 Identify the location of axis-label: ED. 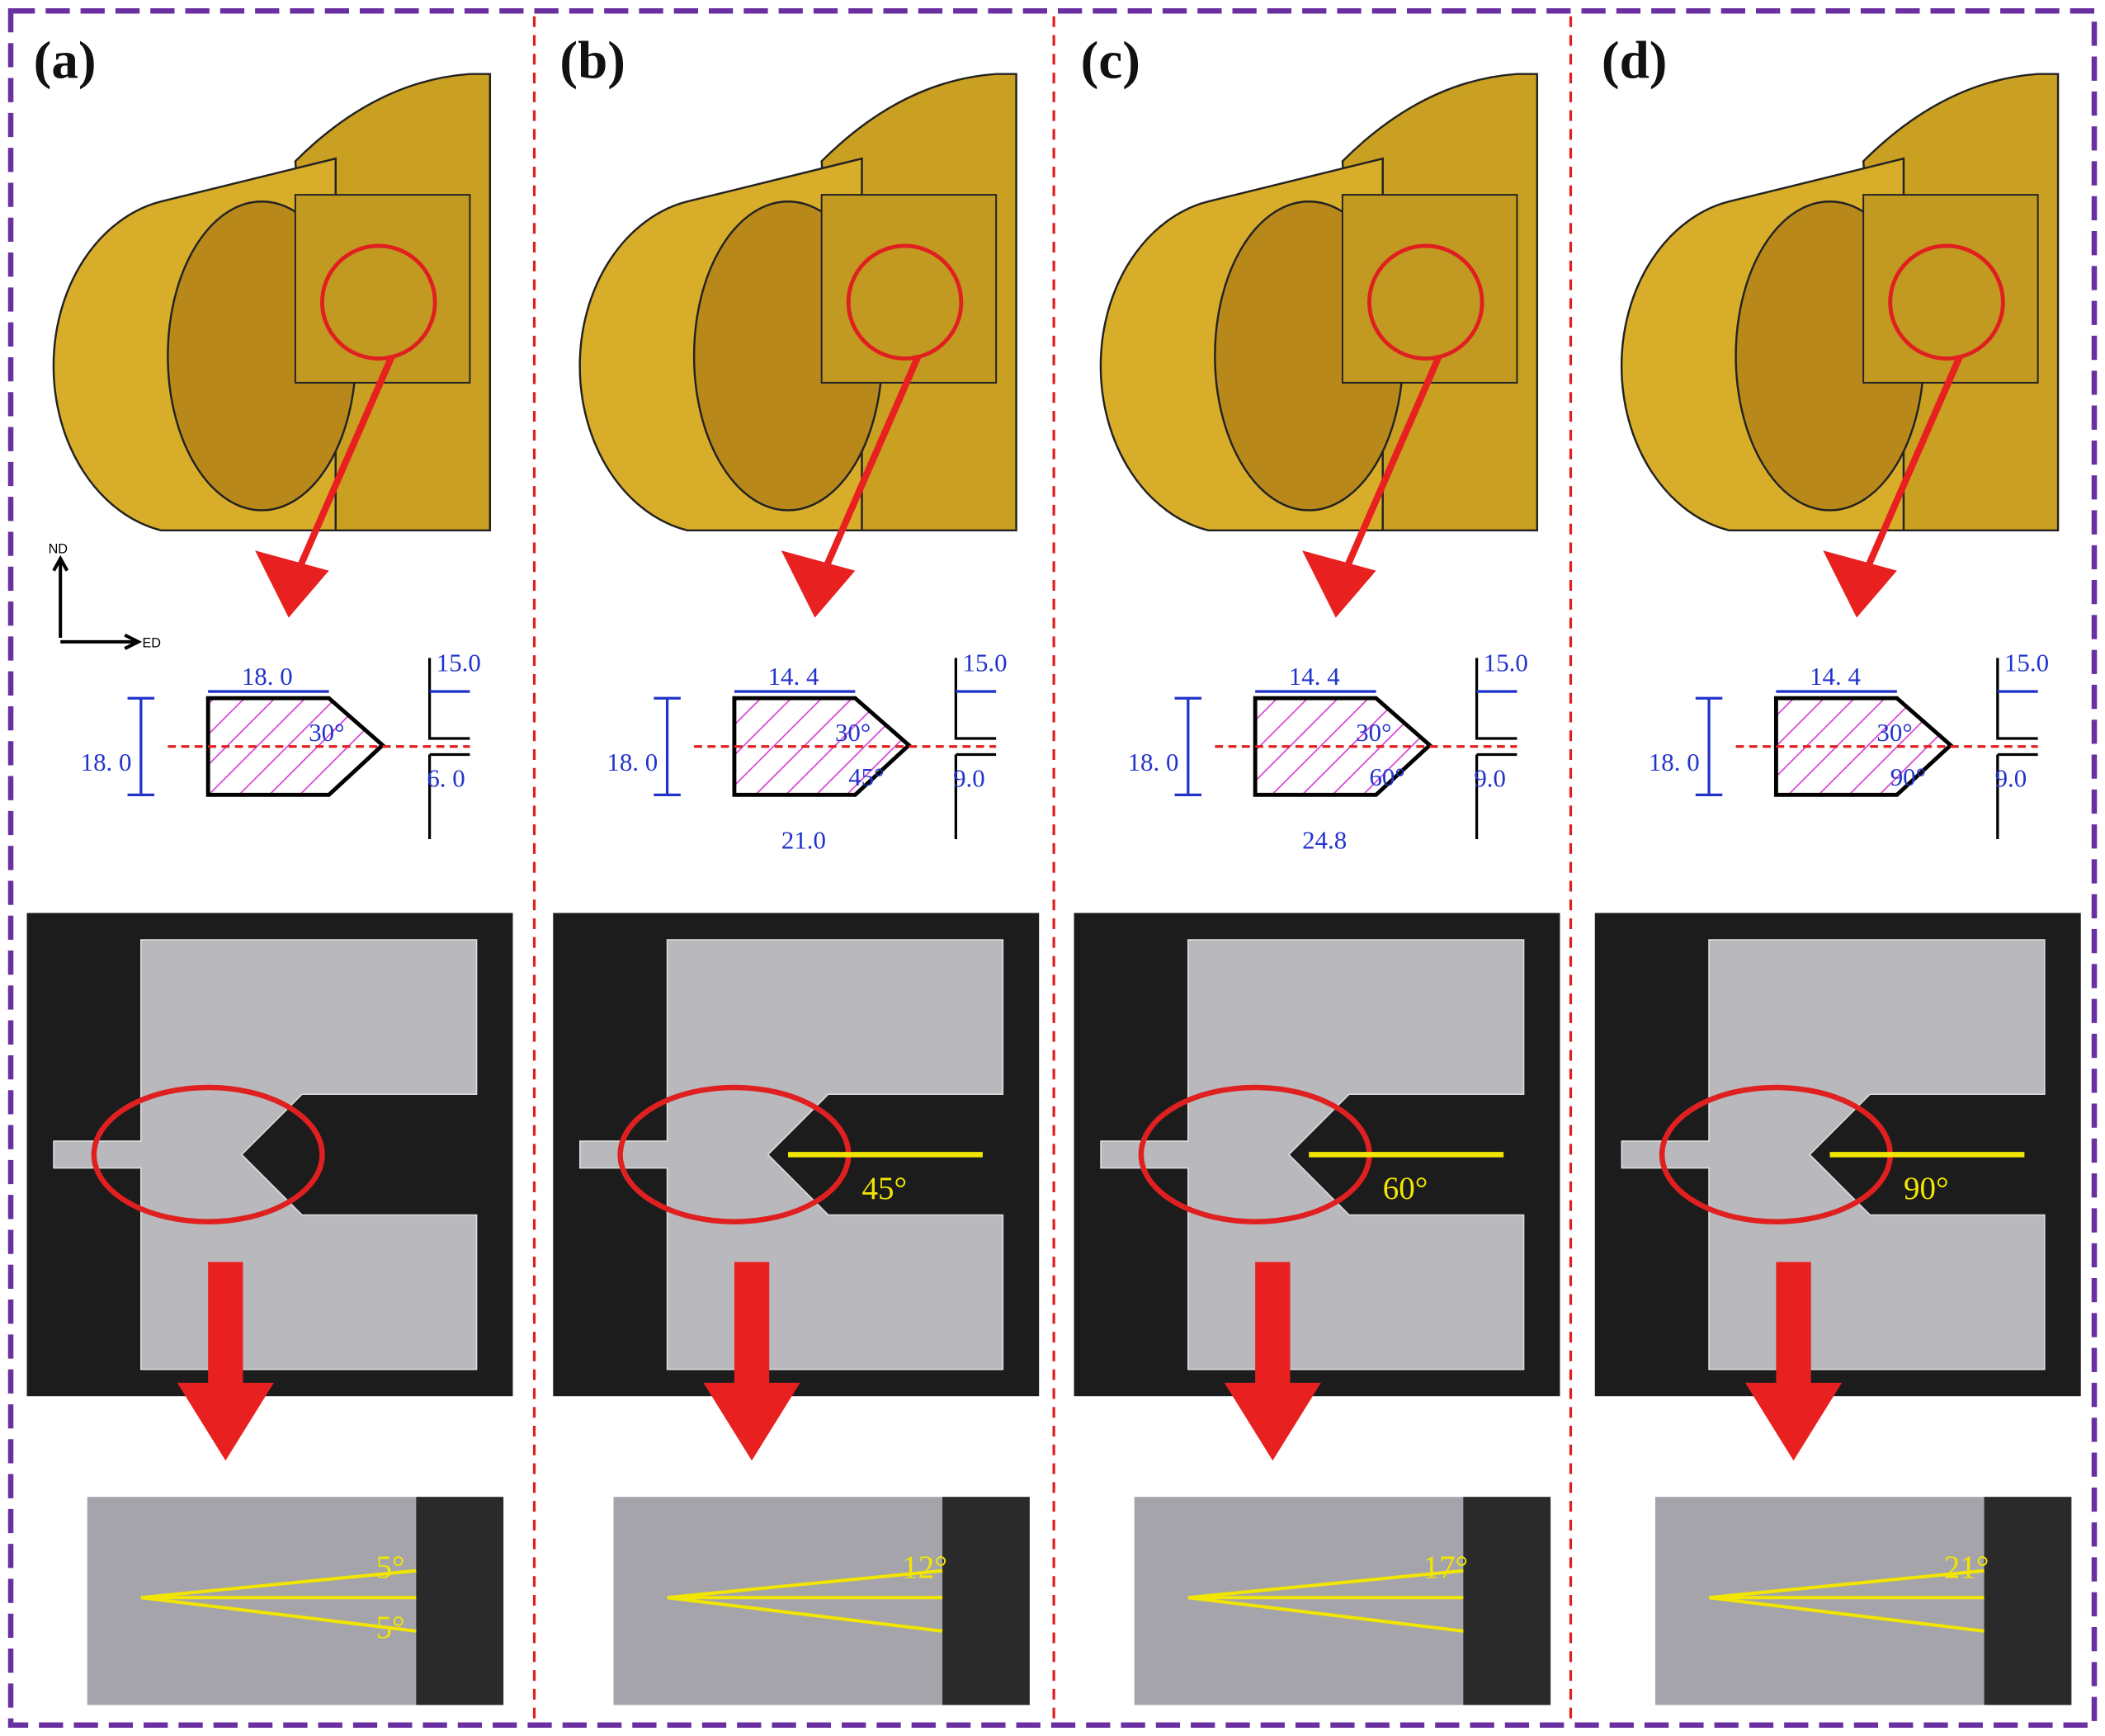
(151, 642).